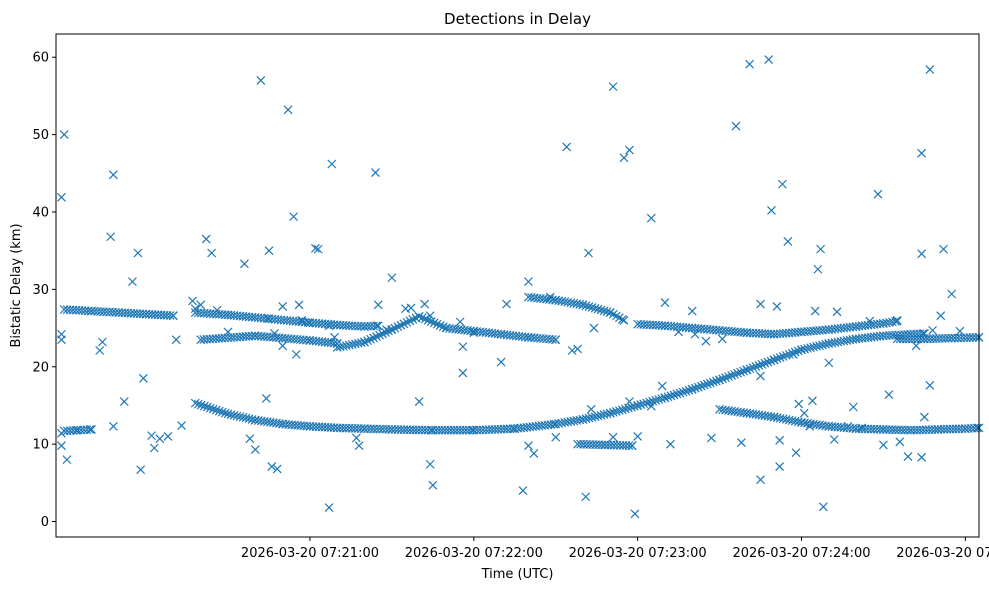  Describe the element at coordinates (40, 58) in the screenshot. I see `y-tick-label: 60` at that location.